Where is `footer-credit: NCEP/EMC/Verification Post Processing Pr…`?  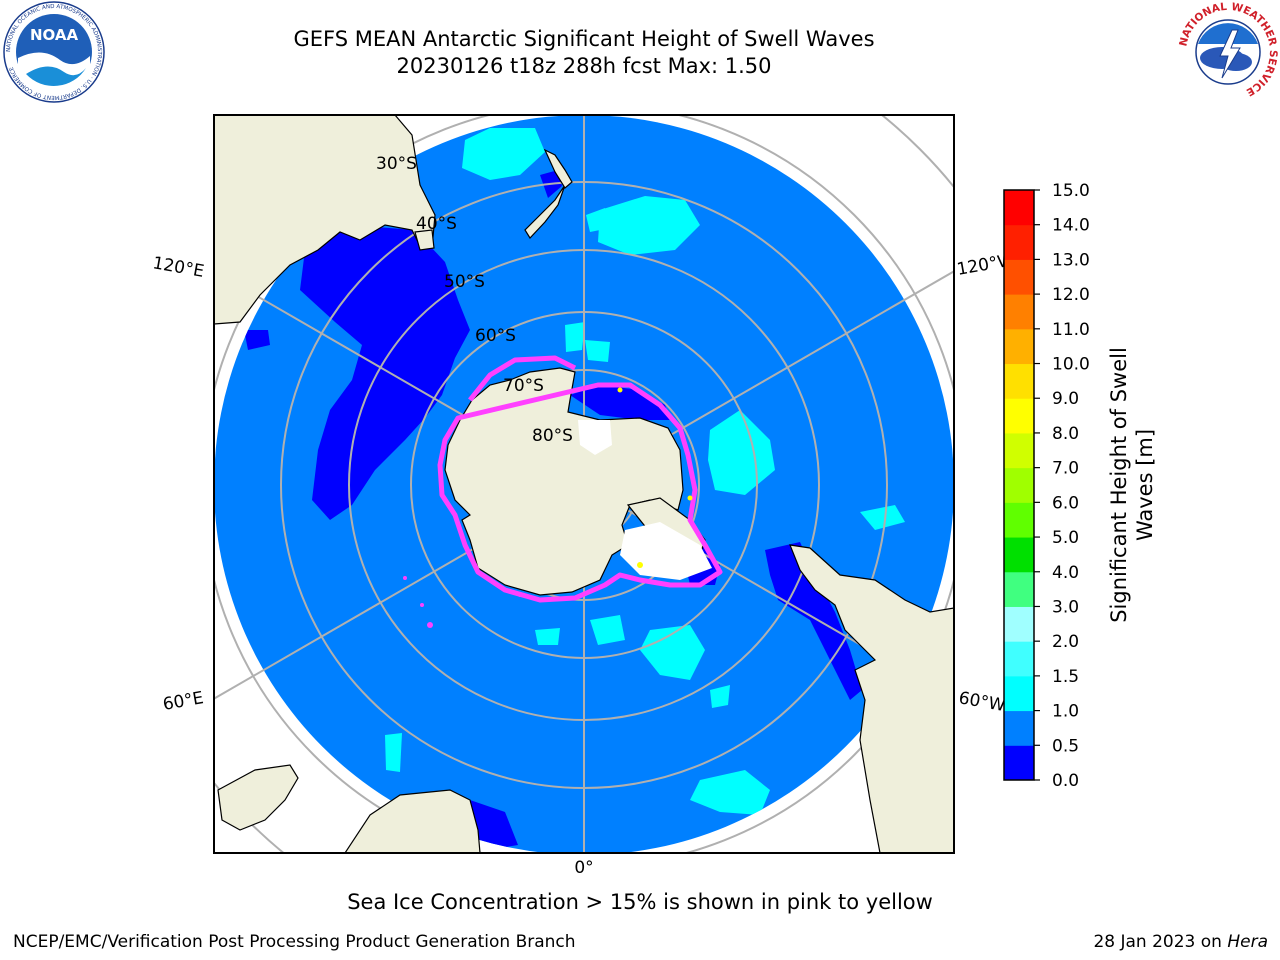 footer-credit: NCEP/EMC/Verification Post Processing Pr… is located at coordinates (294, 942).